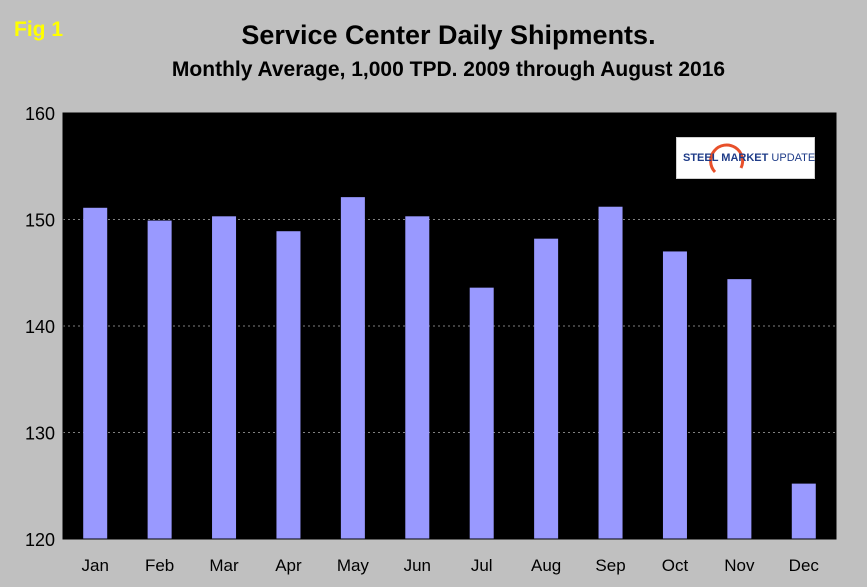 The image size is (867, 587). I want to click on x-tick-label: Aug, so click(546, 565).